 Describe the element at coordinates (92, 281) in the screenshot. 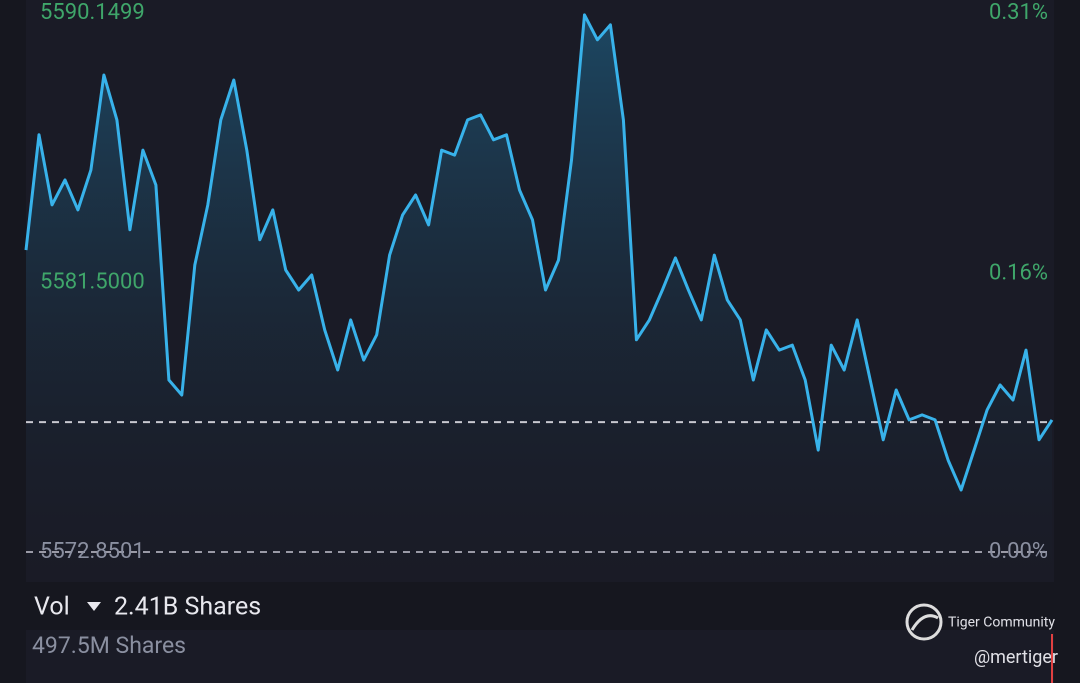

I see `y-tick-label: 5581.5000` at that location.